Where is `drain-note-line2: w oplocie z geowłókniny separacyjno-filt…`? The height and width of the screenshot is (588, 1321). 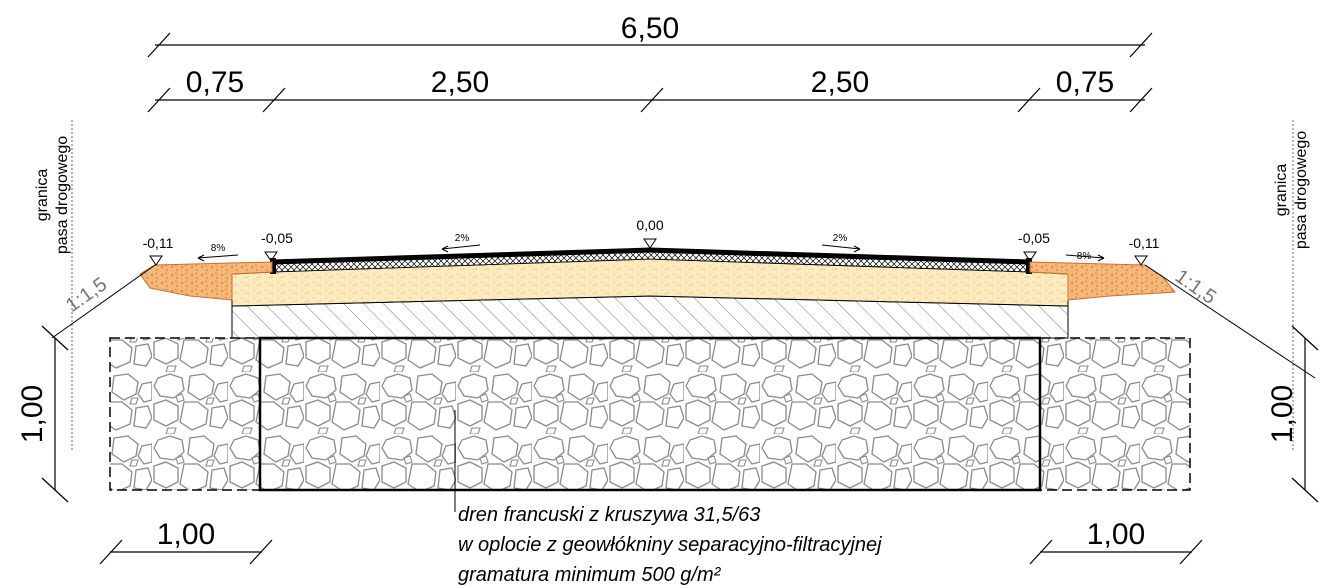
drain-note-line2: w oplocie z geowłókniny separacyjno-filt… is located at coordinates (670, 545).